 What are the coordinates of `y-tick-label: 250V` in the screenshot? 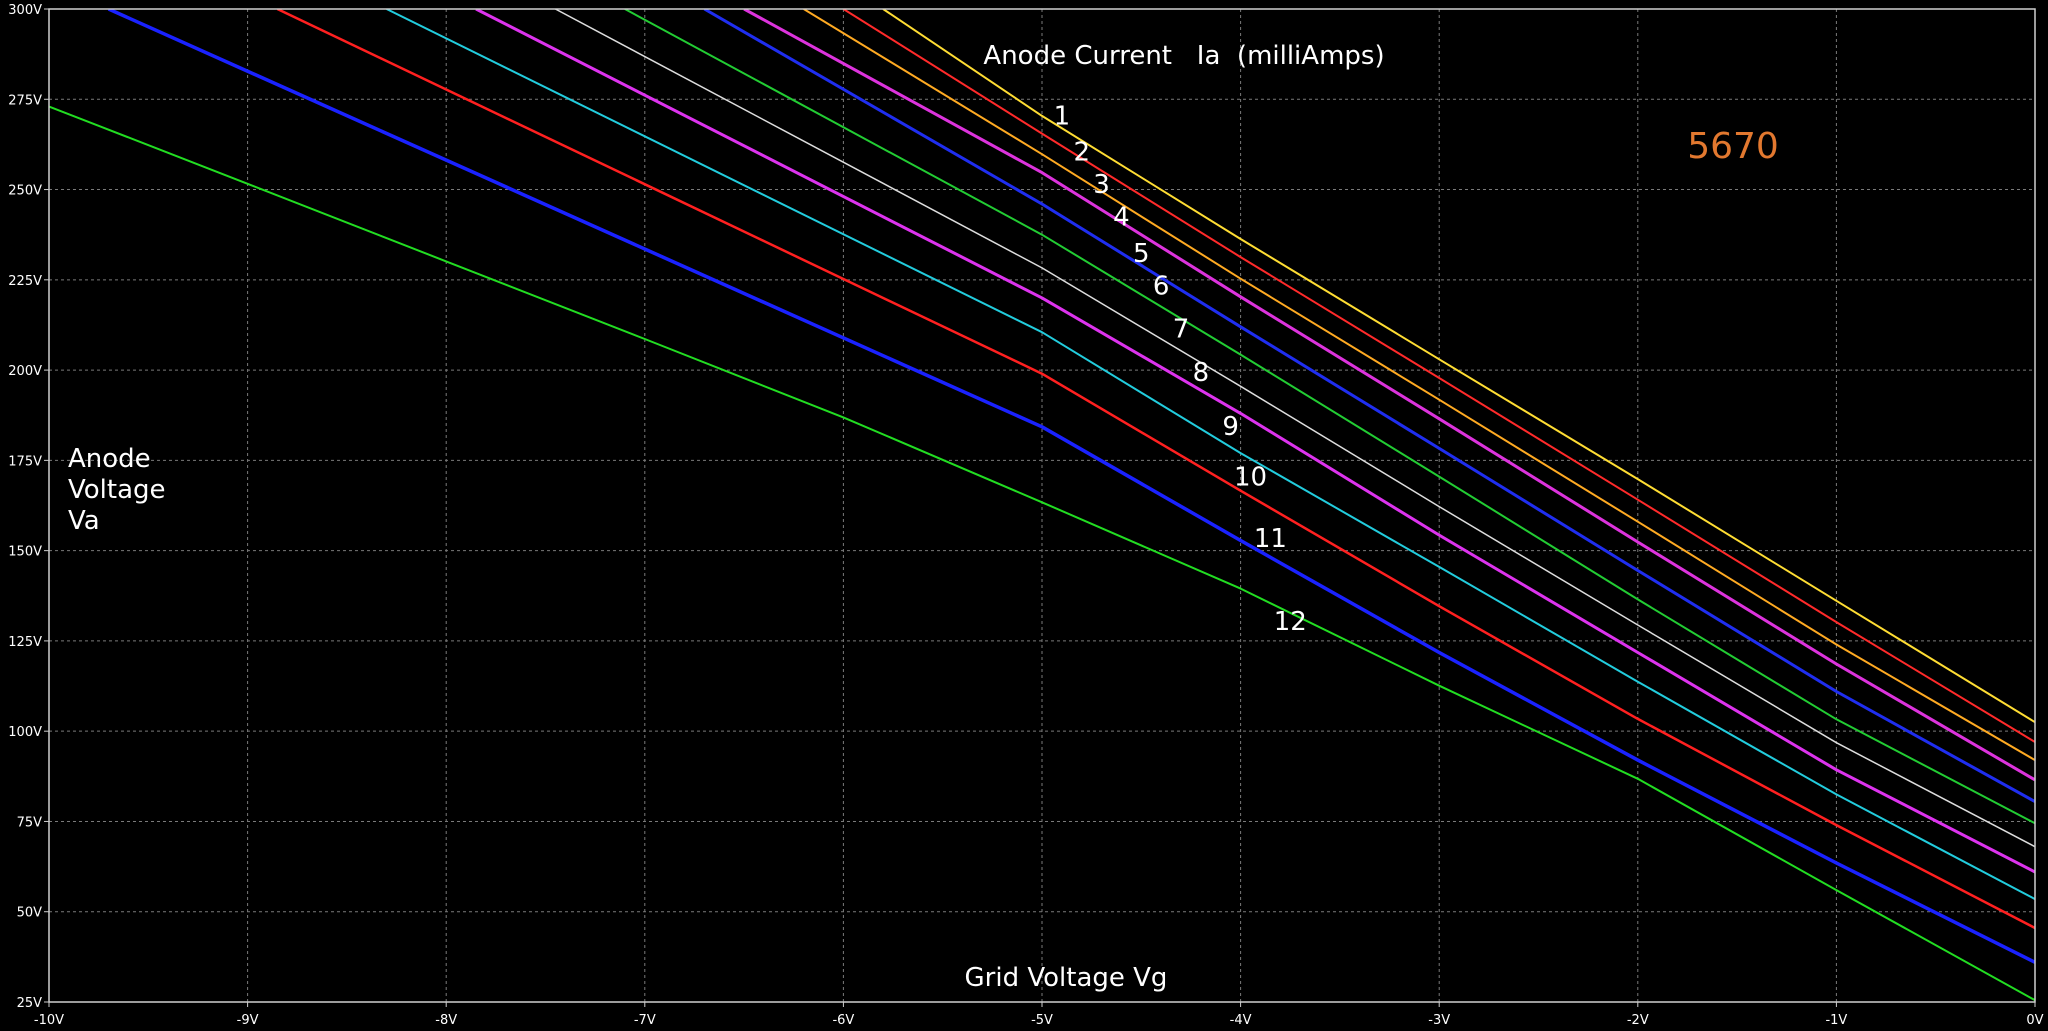 It's located at (25, 191).